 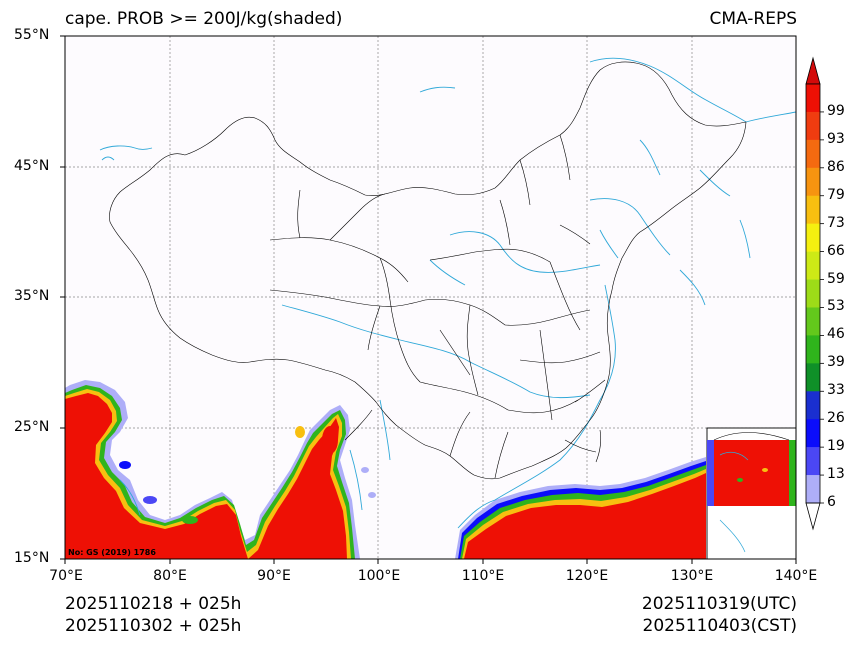 I want to click on colorbar-label-33: 33, so click(x=836, y=390).